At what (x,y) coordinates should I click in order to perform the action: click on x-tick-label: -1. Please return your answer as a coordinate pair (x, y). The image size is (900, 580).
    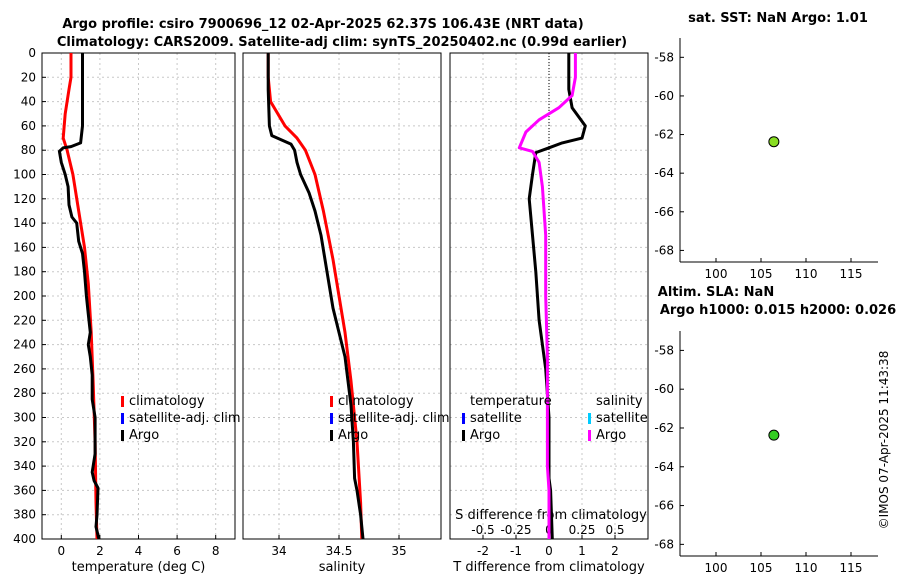
    Looking at the image, I should click on (516, 551).